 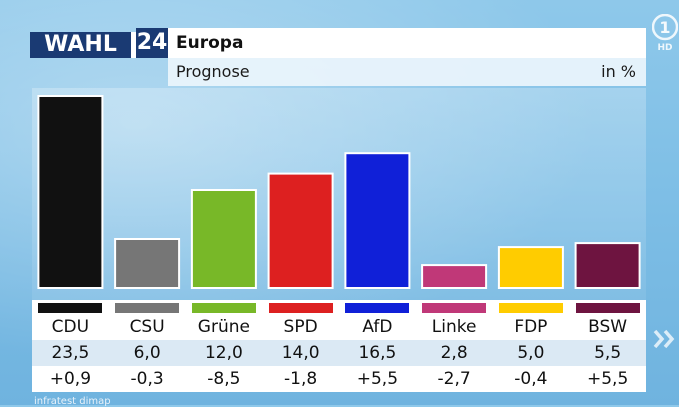 I want to click on swatch-csu, so click(x=147, y=308).